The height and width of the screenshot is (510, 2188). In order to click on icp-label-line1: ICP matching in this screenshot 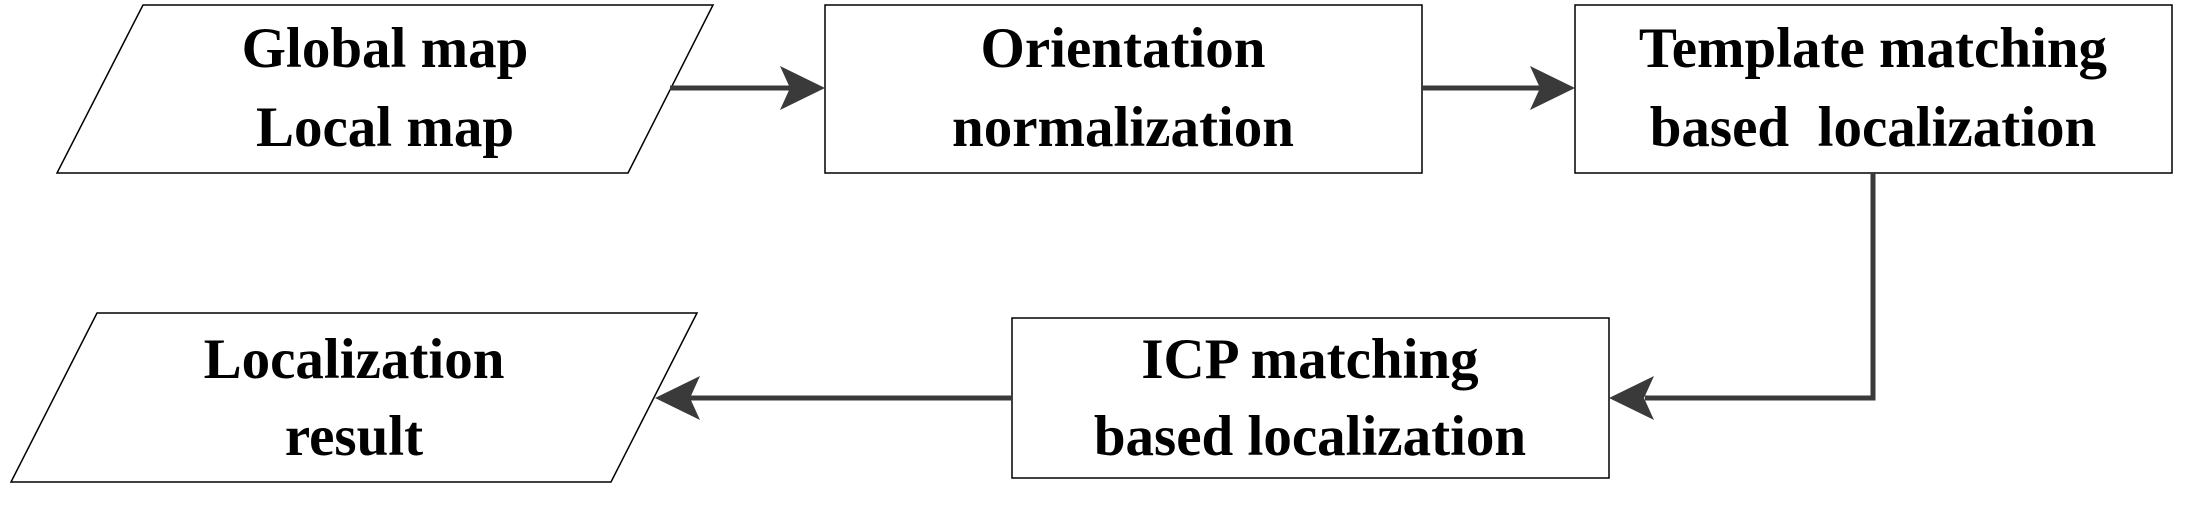, I will do `click(1309, 359)`.